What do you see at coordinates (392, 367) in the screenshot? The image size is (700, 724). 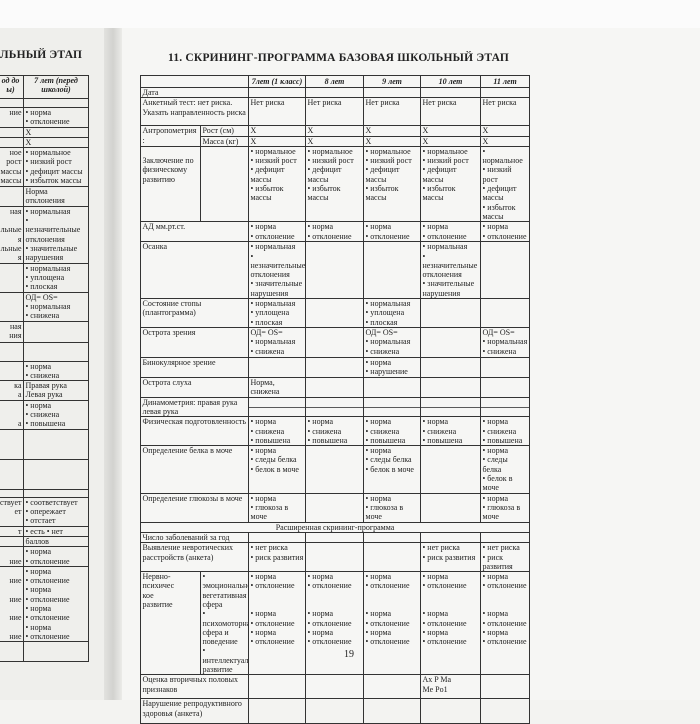 I see `table-cell: • норма • нарушение` at bounding box center [392, 367].